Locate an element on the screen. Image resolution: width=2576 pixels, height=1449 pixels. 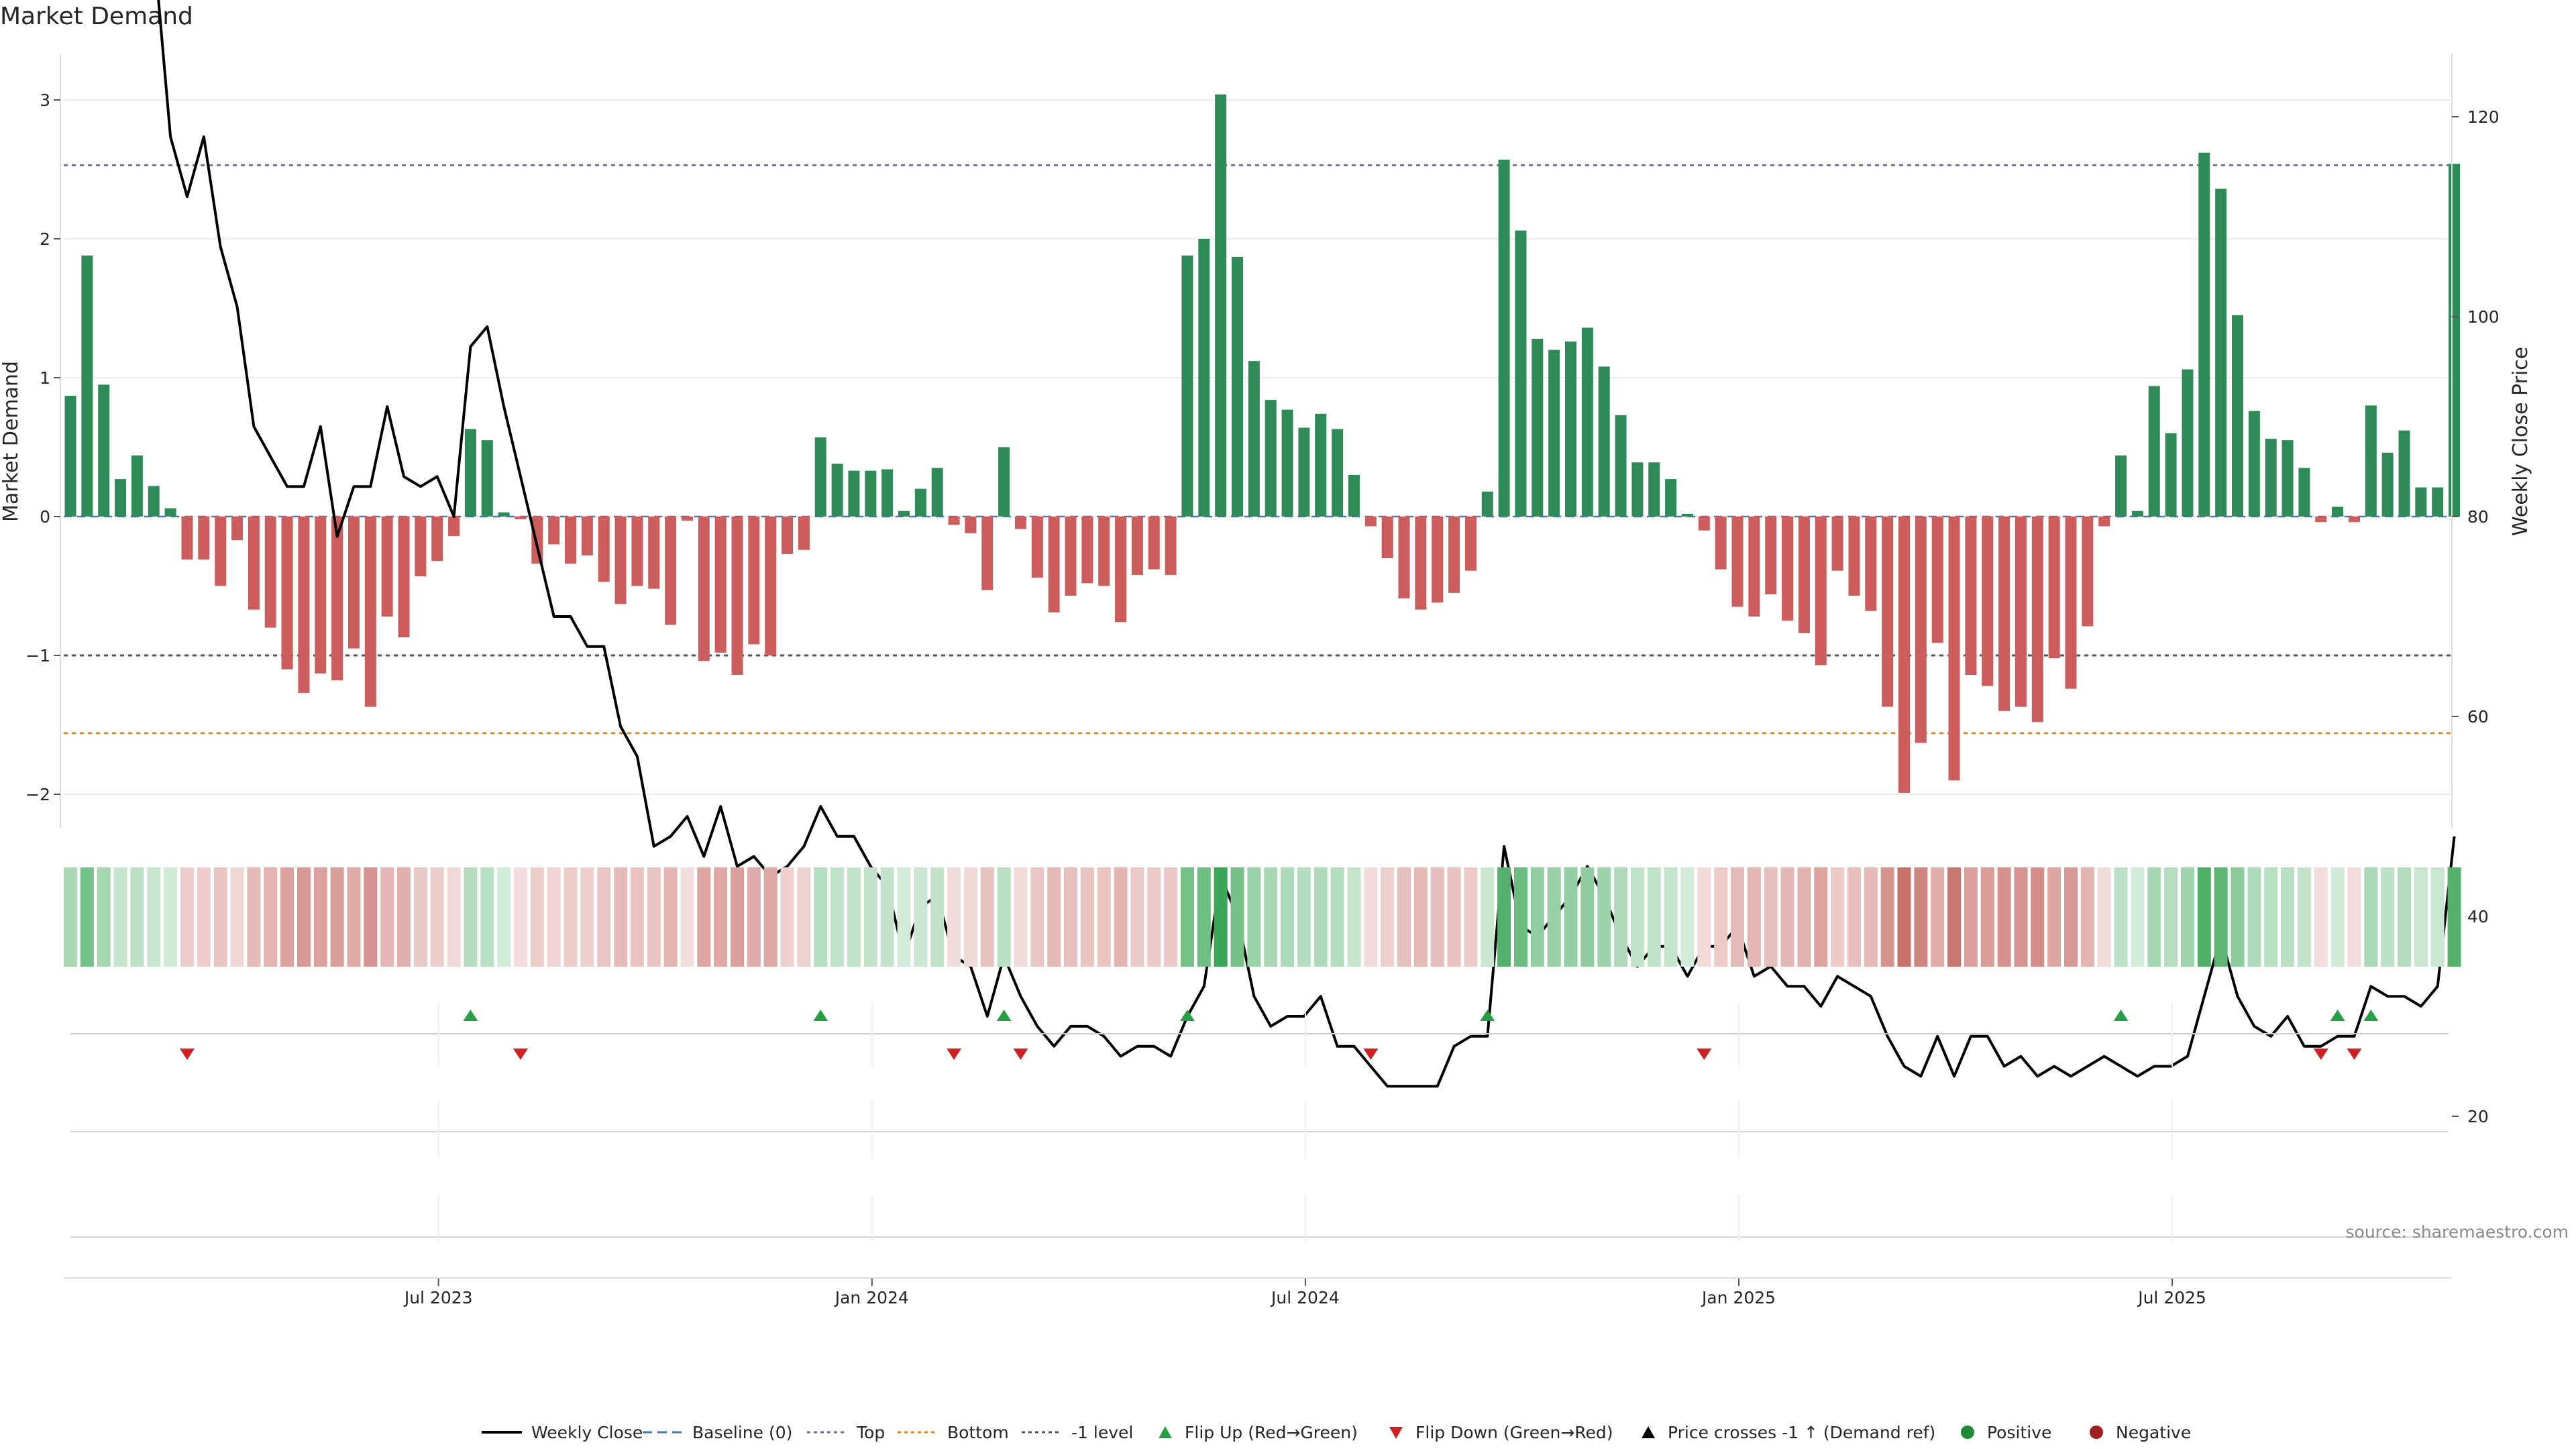
left-tick-label: 0 is located at coordinates (45, 517).